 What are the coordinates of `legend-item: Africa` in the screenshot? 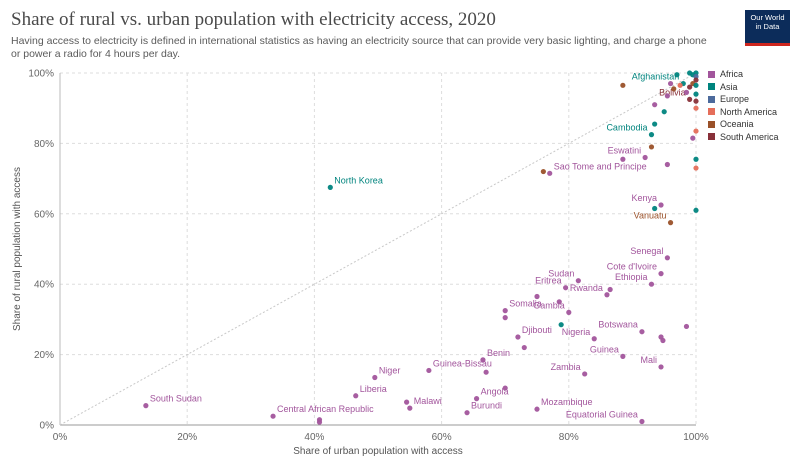 It's located at (743, 74).